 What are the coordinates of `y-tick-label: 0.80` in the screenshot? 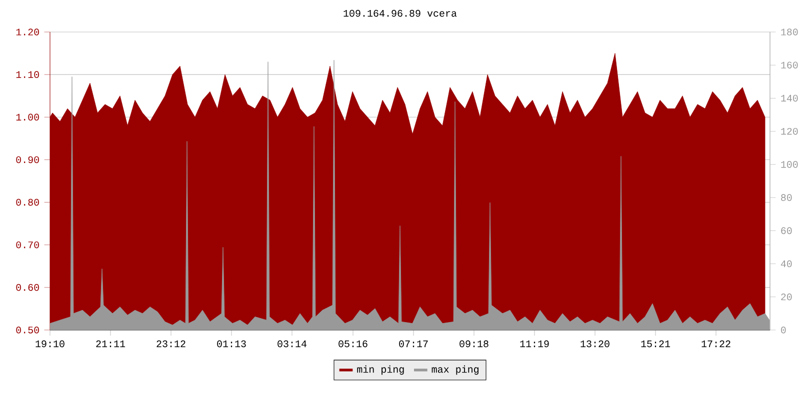 It's located at (27, 202).